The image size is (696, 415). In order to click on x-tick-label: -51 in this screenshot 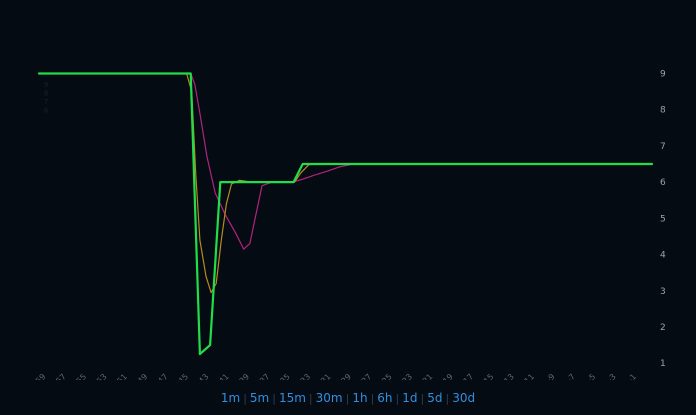, I will do `click(121, 376)`.